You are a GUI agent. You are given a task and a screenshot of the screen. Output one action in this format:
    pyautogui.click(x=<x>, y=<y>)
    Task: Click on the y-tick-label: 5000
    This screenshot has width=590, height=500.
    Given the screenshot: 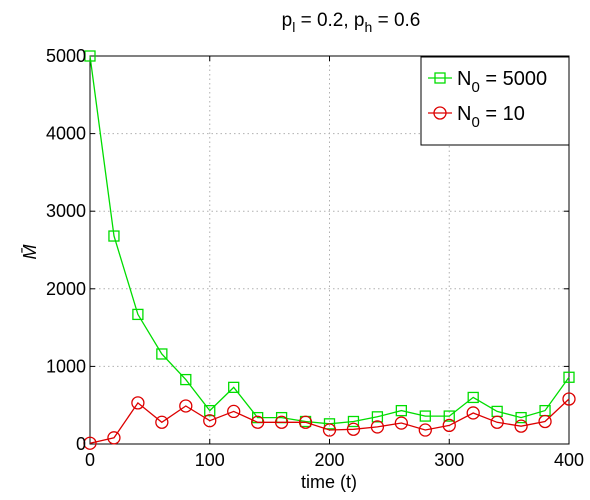 What is the action you would take?
    pyautogui.click(x=66, y=56)
    